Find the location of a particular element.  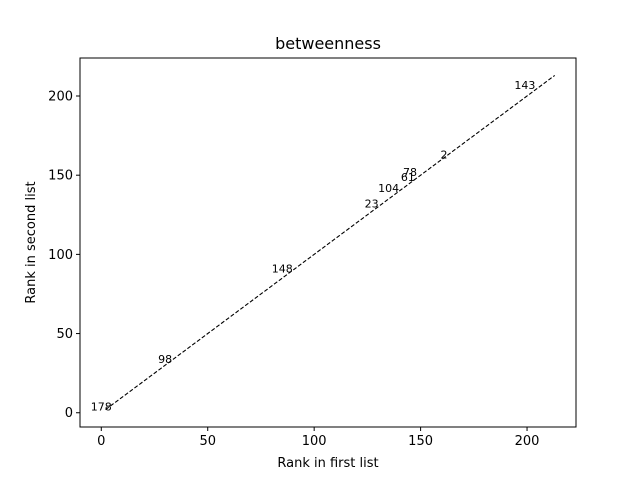

x-tick-label: 150 is located at coordinates (420, 441).